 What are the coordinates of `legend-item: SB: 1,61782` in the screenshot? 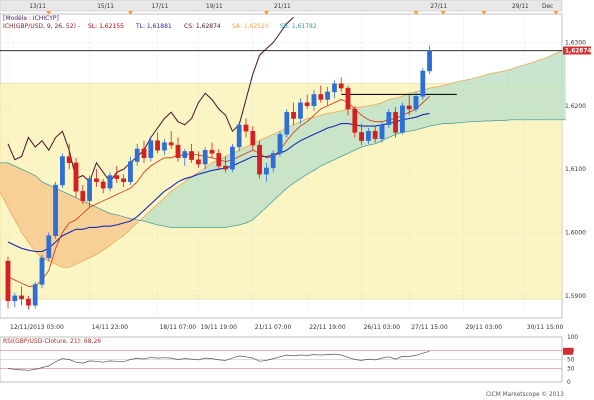 It's located at (298, 26).